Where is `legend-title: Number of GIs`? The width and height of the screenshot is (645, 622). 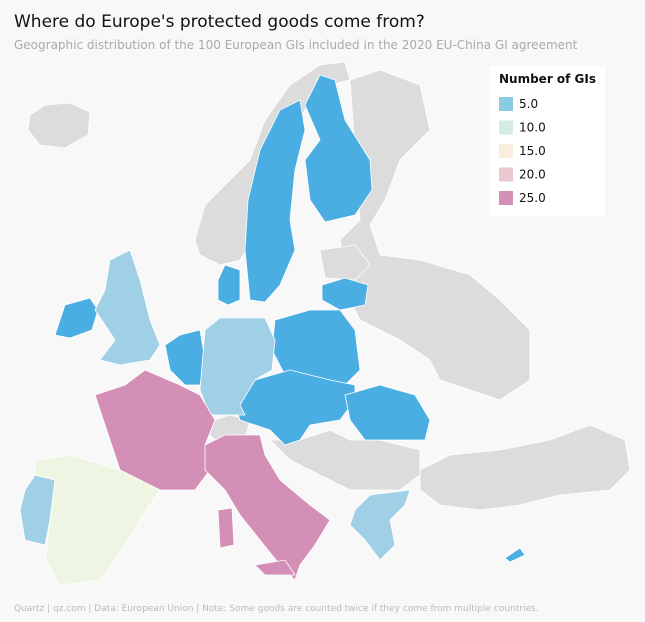 legend-title: Number of GIs is located at coordinates (547, 79).